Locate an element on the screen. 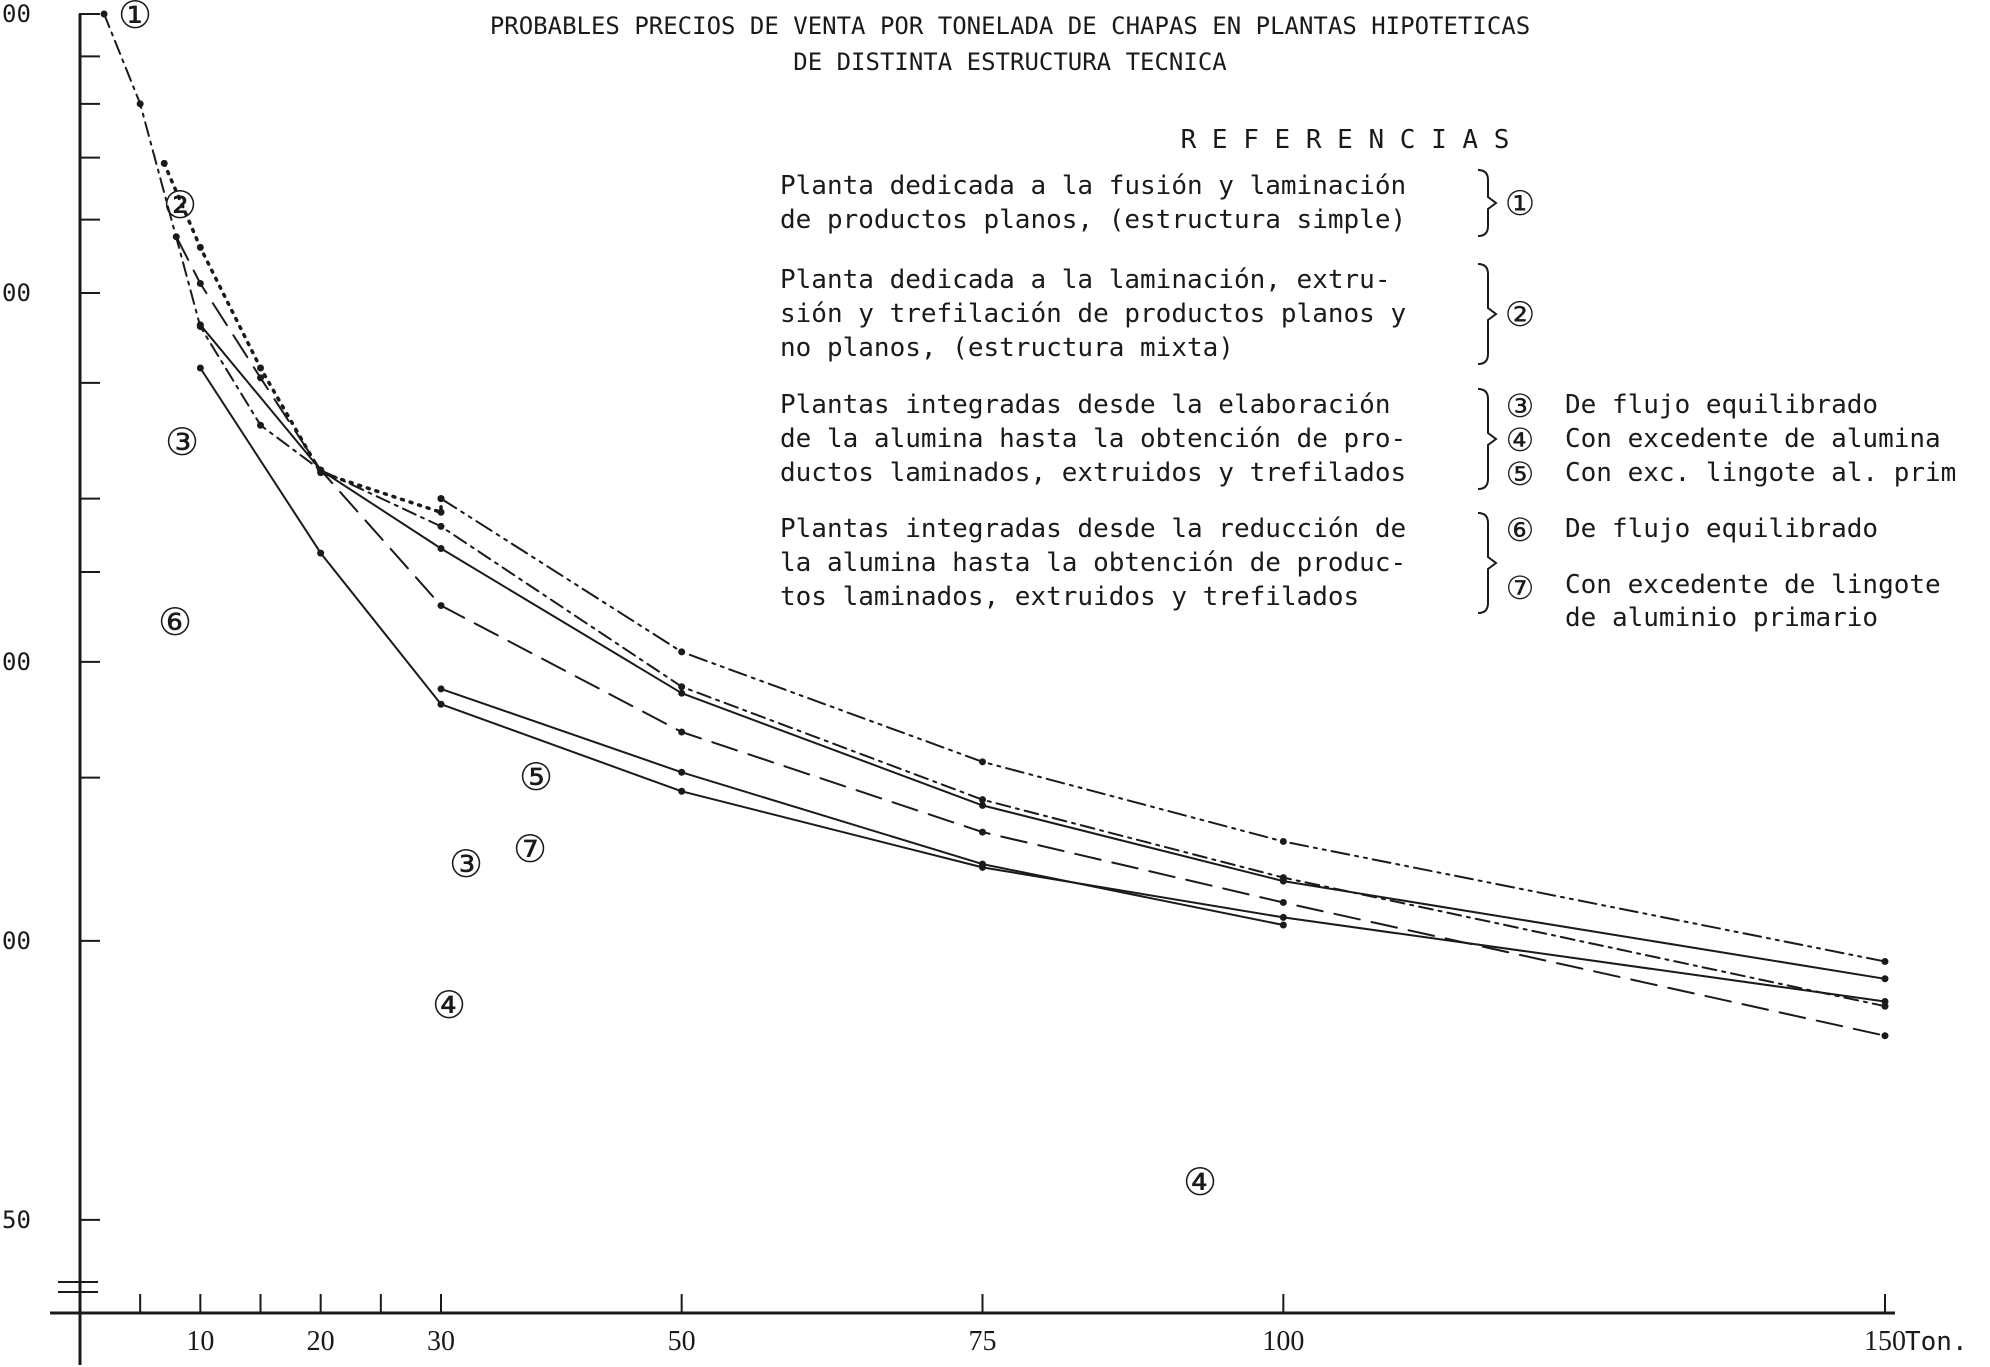 Image resolution: width=1990 pixels, height=1367 pixels. x-ticks is located at coordinates (1012, 1303).